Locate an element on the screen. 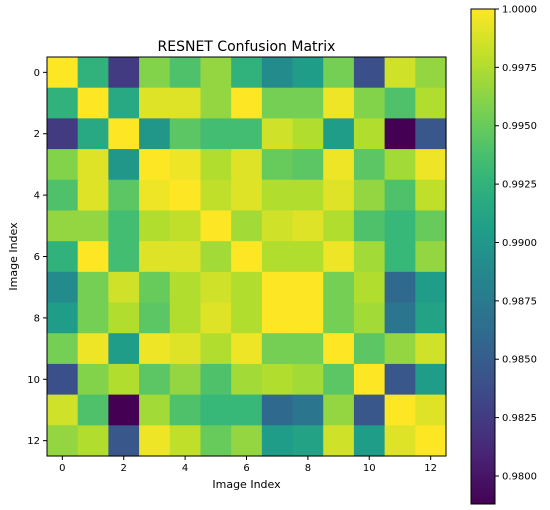  x-tick-label: 6 is located at coordinates (246, 468).